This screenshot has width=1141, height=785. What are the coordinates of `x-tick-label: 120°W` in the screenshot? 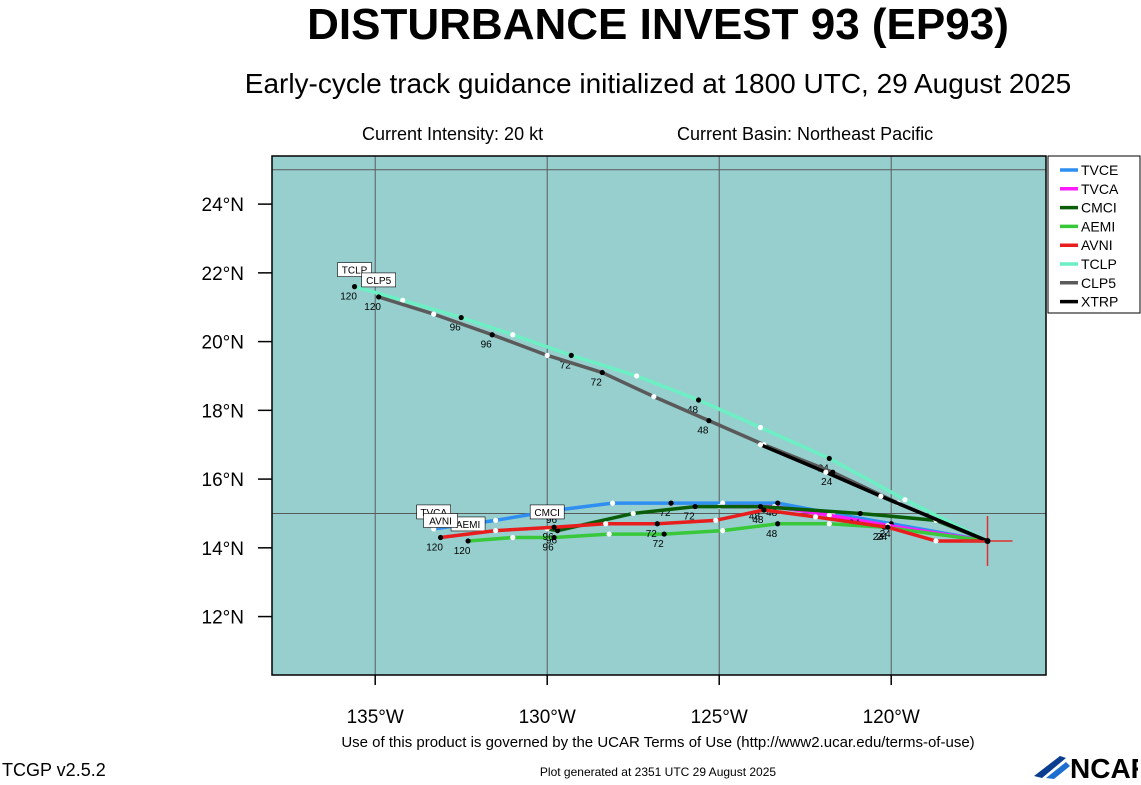 It's located at (891, 717).